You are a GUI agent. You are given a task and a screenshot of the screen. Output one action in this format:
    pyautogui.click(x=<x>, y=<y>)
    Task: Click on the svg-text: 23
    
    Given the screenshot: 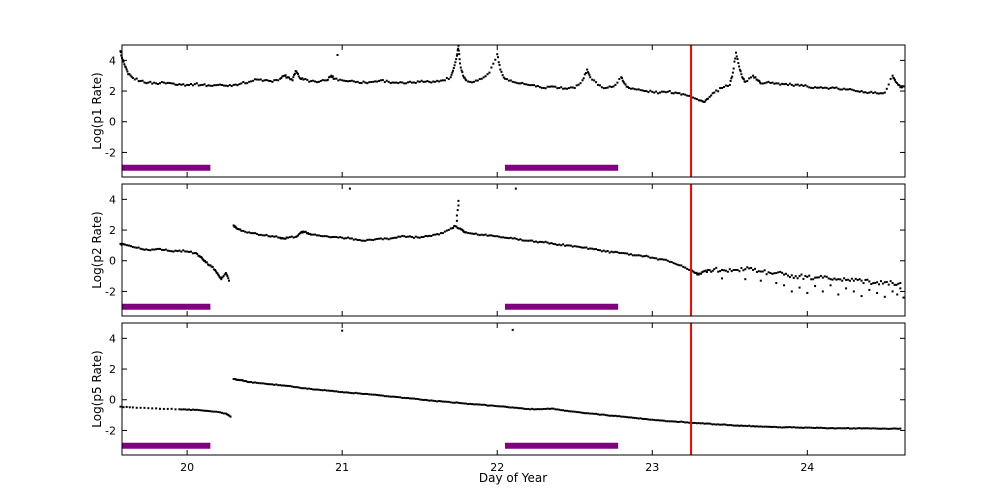 What is the action you would take?
    pyautogui.click(x=652, y=467)
    